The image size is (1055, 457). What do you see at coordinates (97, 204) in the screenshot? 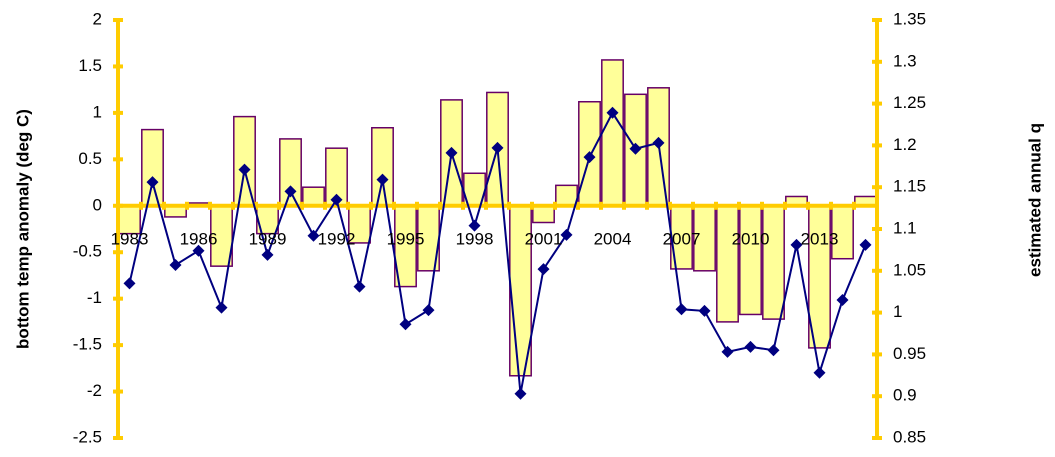
I see `y-tick-label: 0` at bounding box center [97, 204].